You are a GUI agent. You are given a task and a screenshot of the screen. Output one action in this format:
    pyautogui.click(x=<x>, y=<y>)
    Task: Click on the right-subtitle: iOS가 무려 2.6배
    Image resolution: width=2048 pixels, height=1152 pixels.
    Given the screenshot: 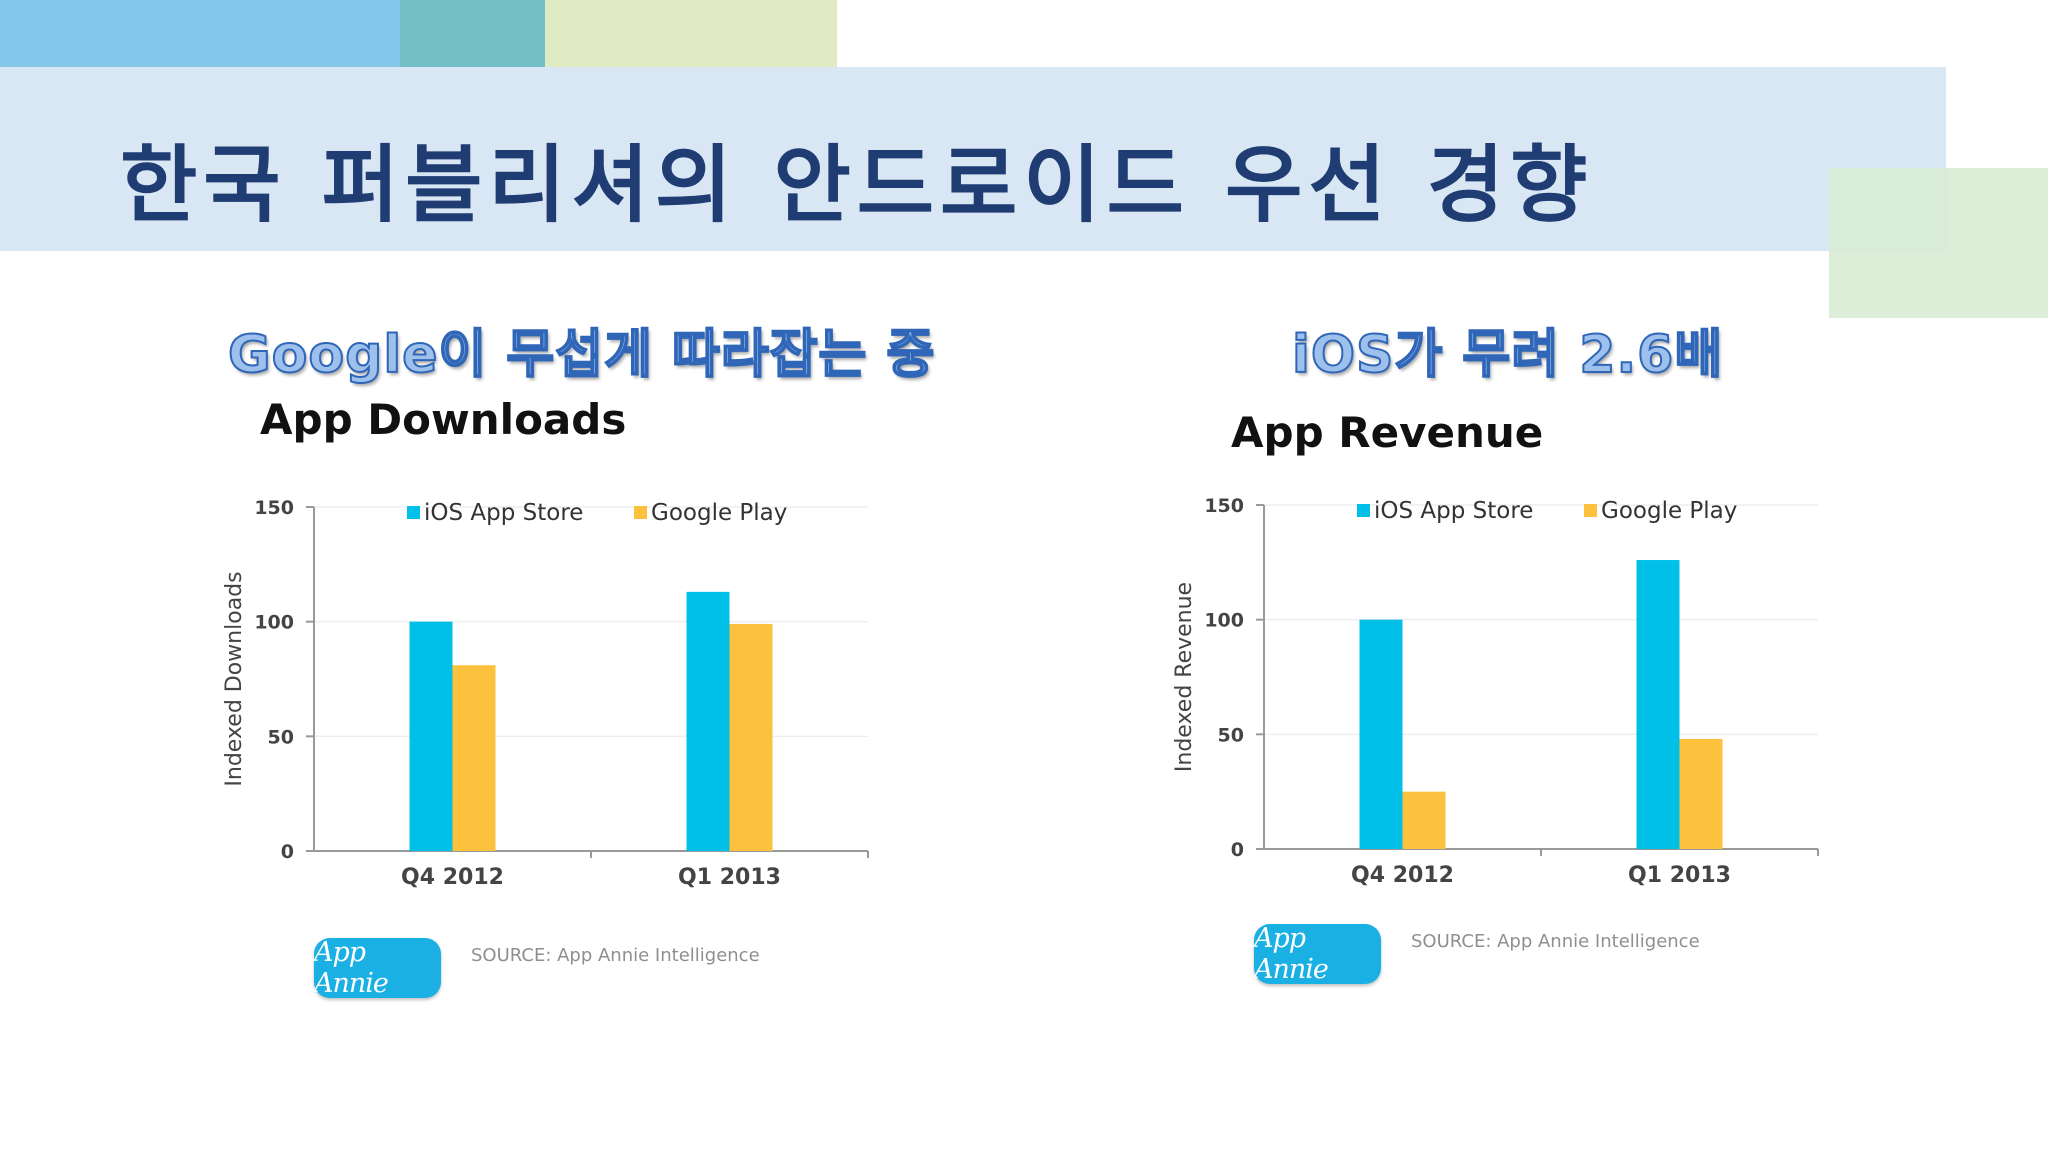 What is the action you would take?
    pyautogui.click(x=1507, y=355)
    